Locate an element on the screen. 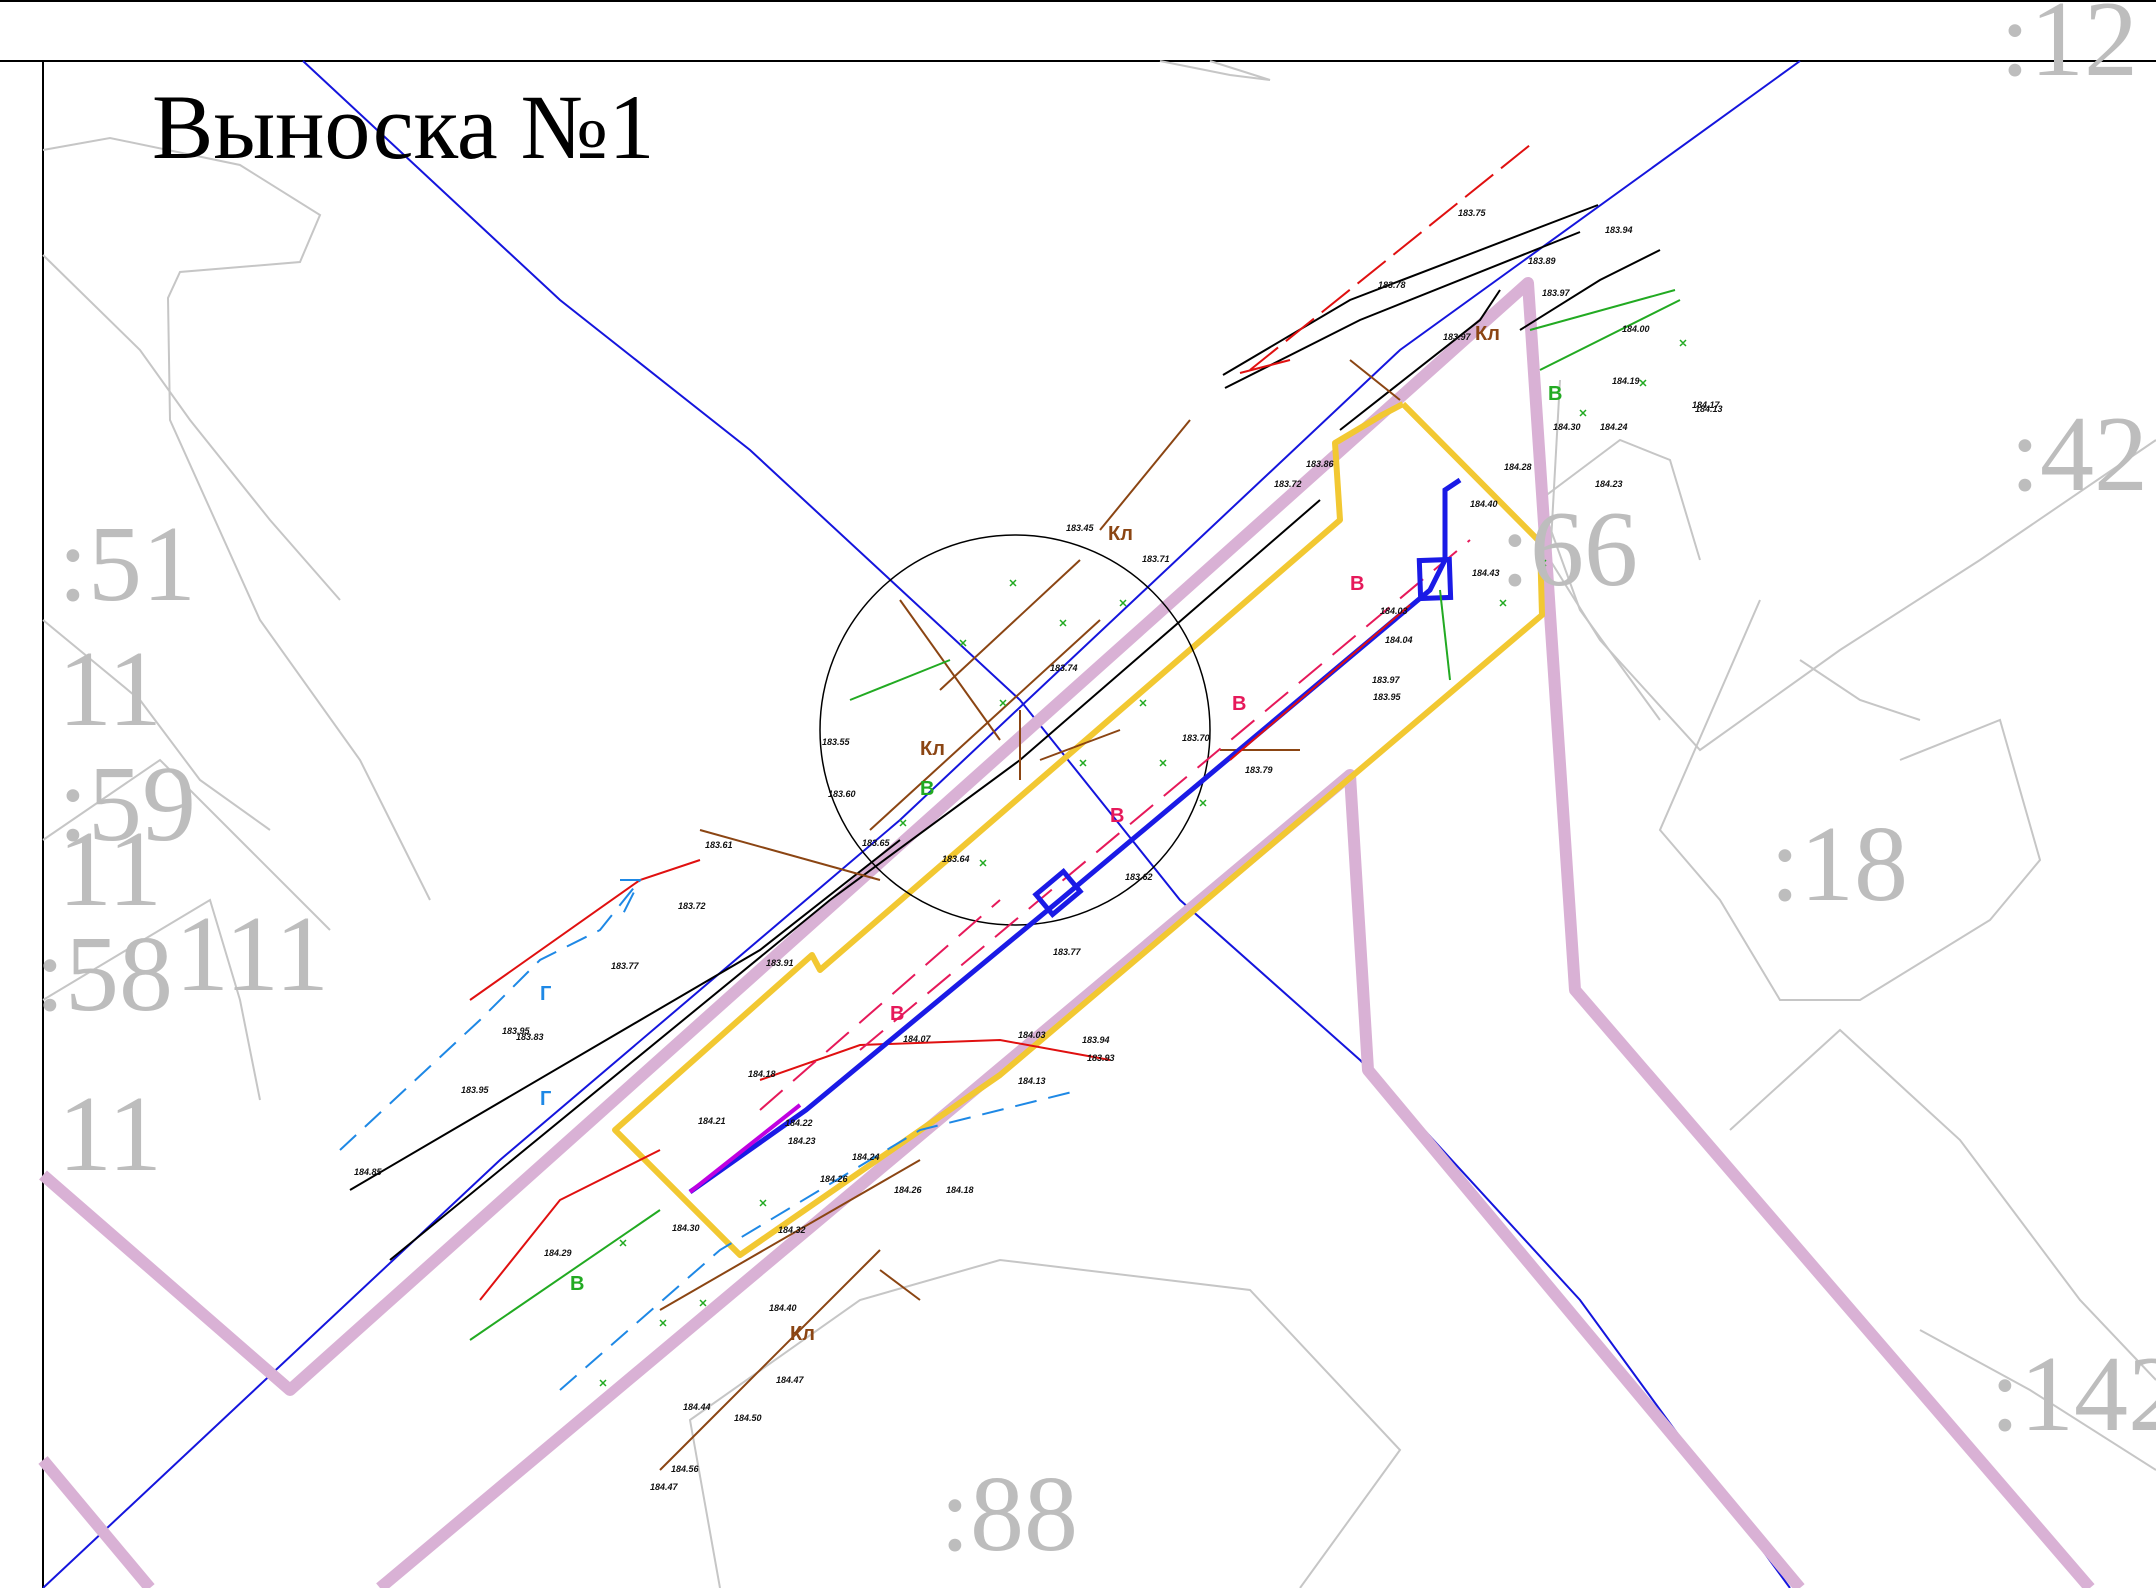 This screenshot has width=2156, height=1588. elevation-label: 183.61 is located at coordinates (719, 845).